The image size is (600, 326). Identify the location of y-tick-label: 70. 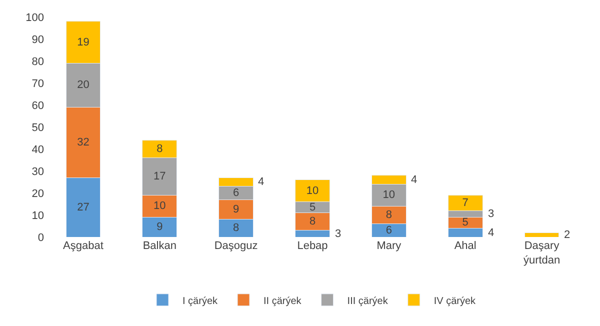
(38, 84).